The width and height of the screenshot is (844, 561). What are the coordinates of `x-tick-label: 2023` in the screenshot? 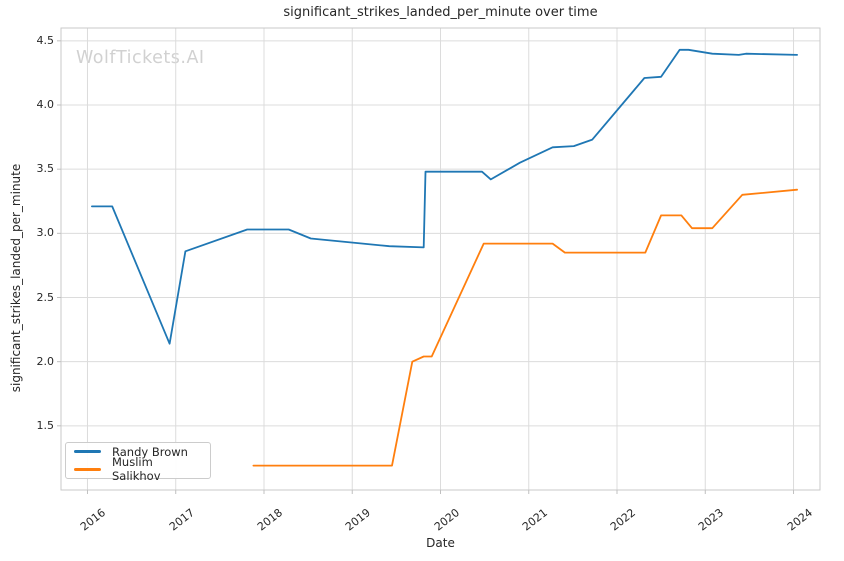 It's located at (711, 520).